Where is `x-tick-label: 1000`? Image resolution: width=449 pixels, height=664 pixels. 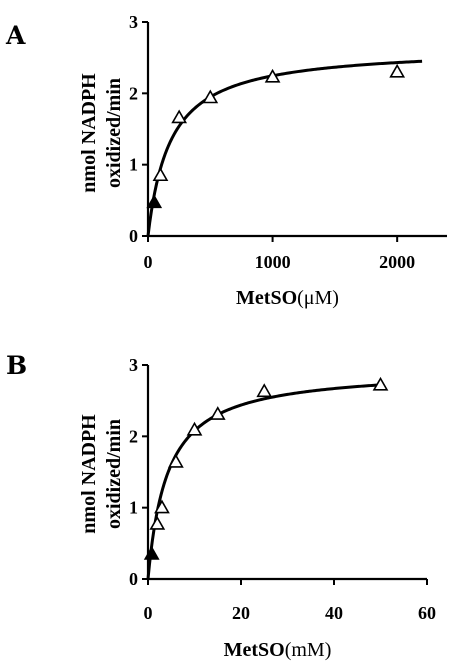 x-tick-label: 1000 is located at coordinates (273, 262).